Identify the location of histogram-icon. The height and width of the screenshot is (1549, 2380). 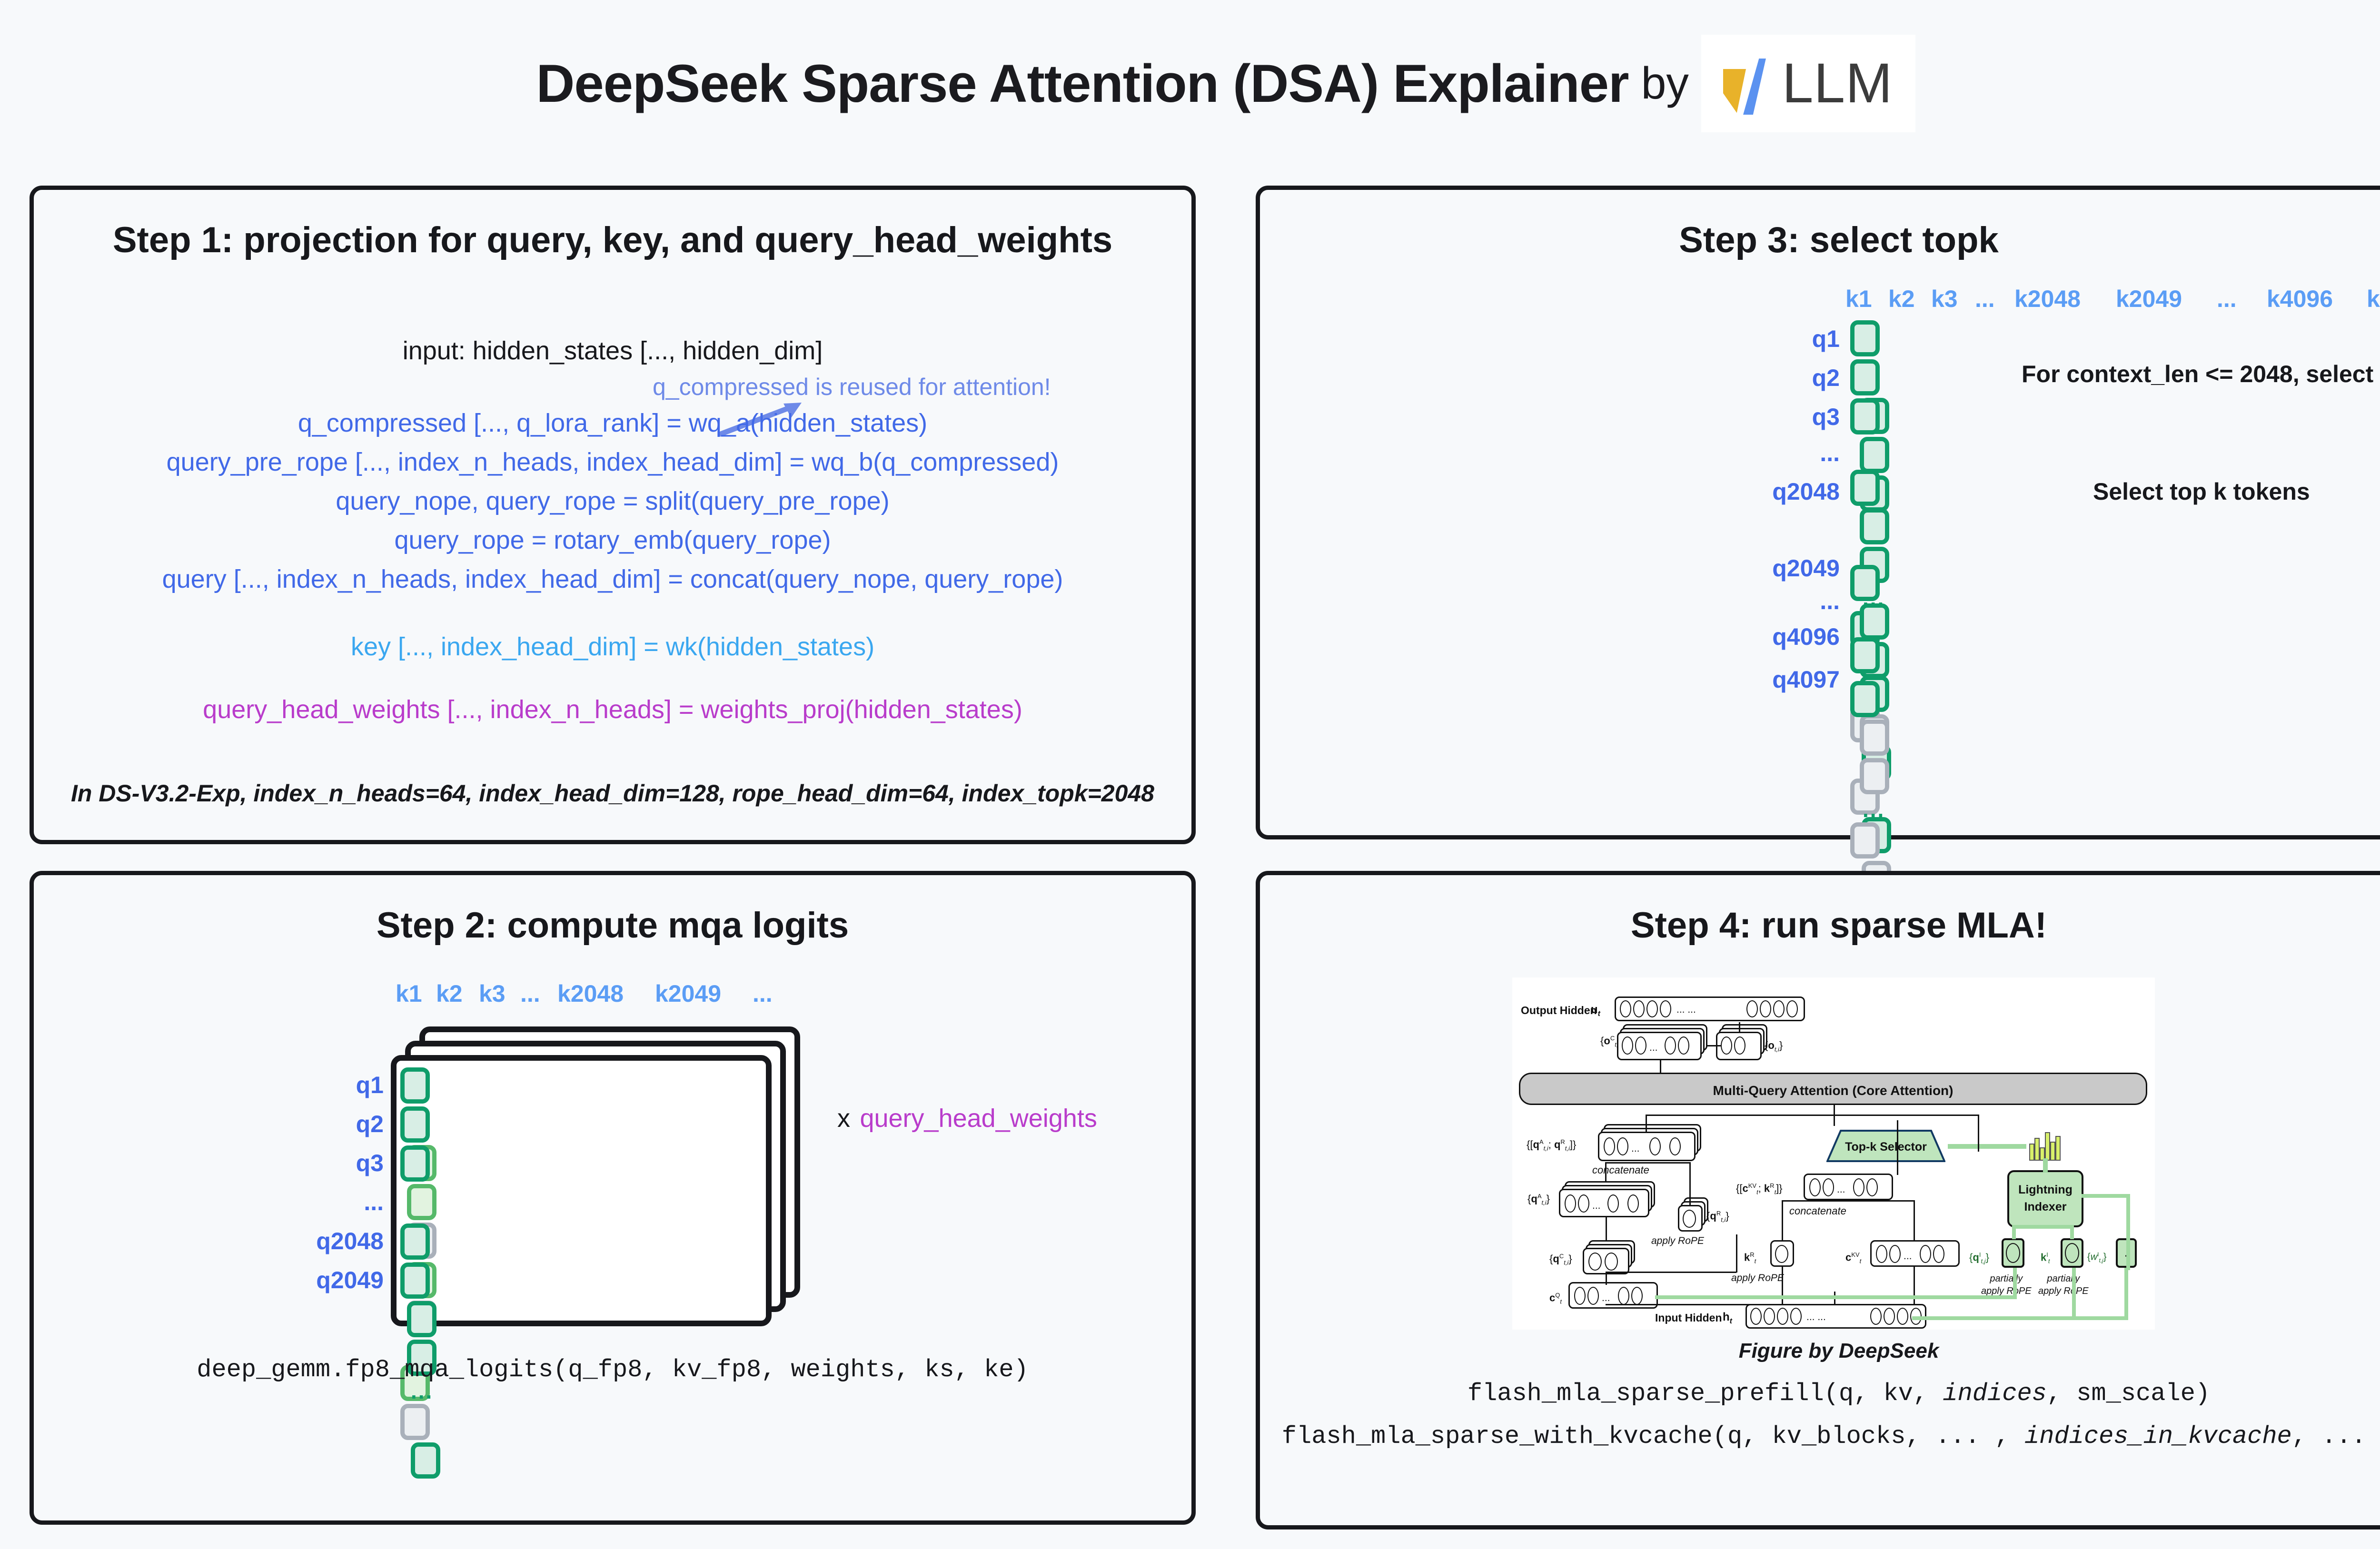
(2045, 1146).